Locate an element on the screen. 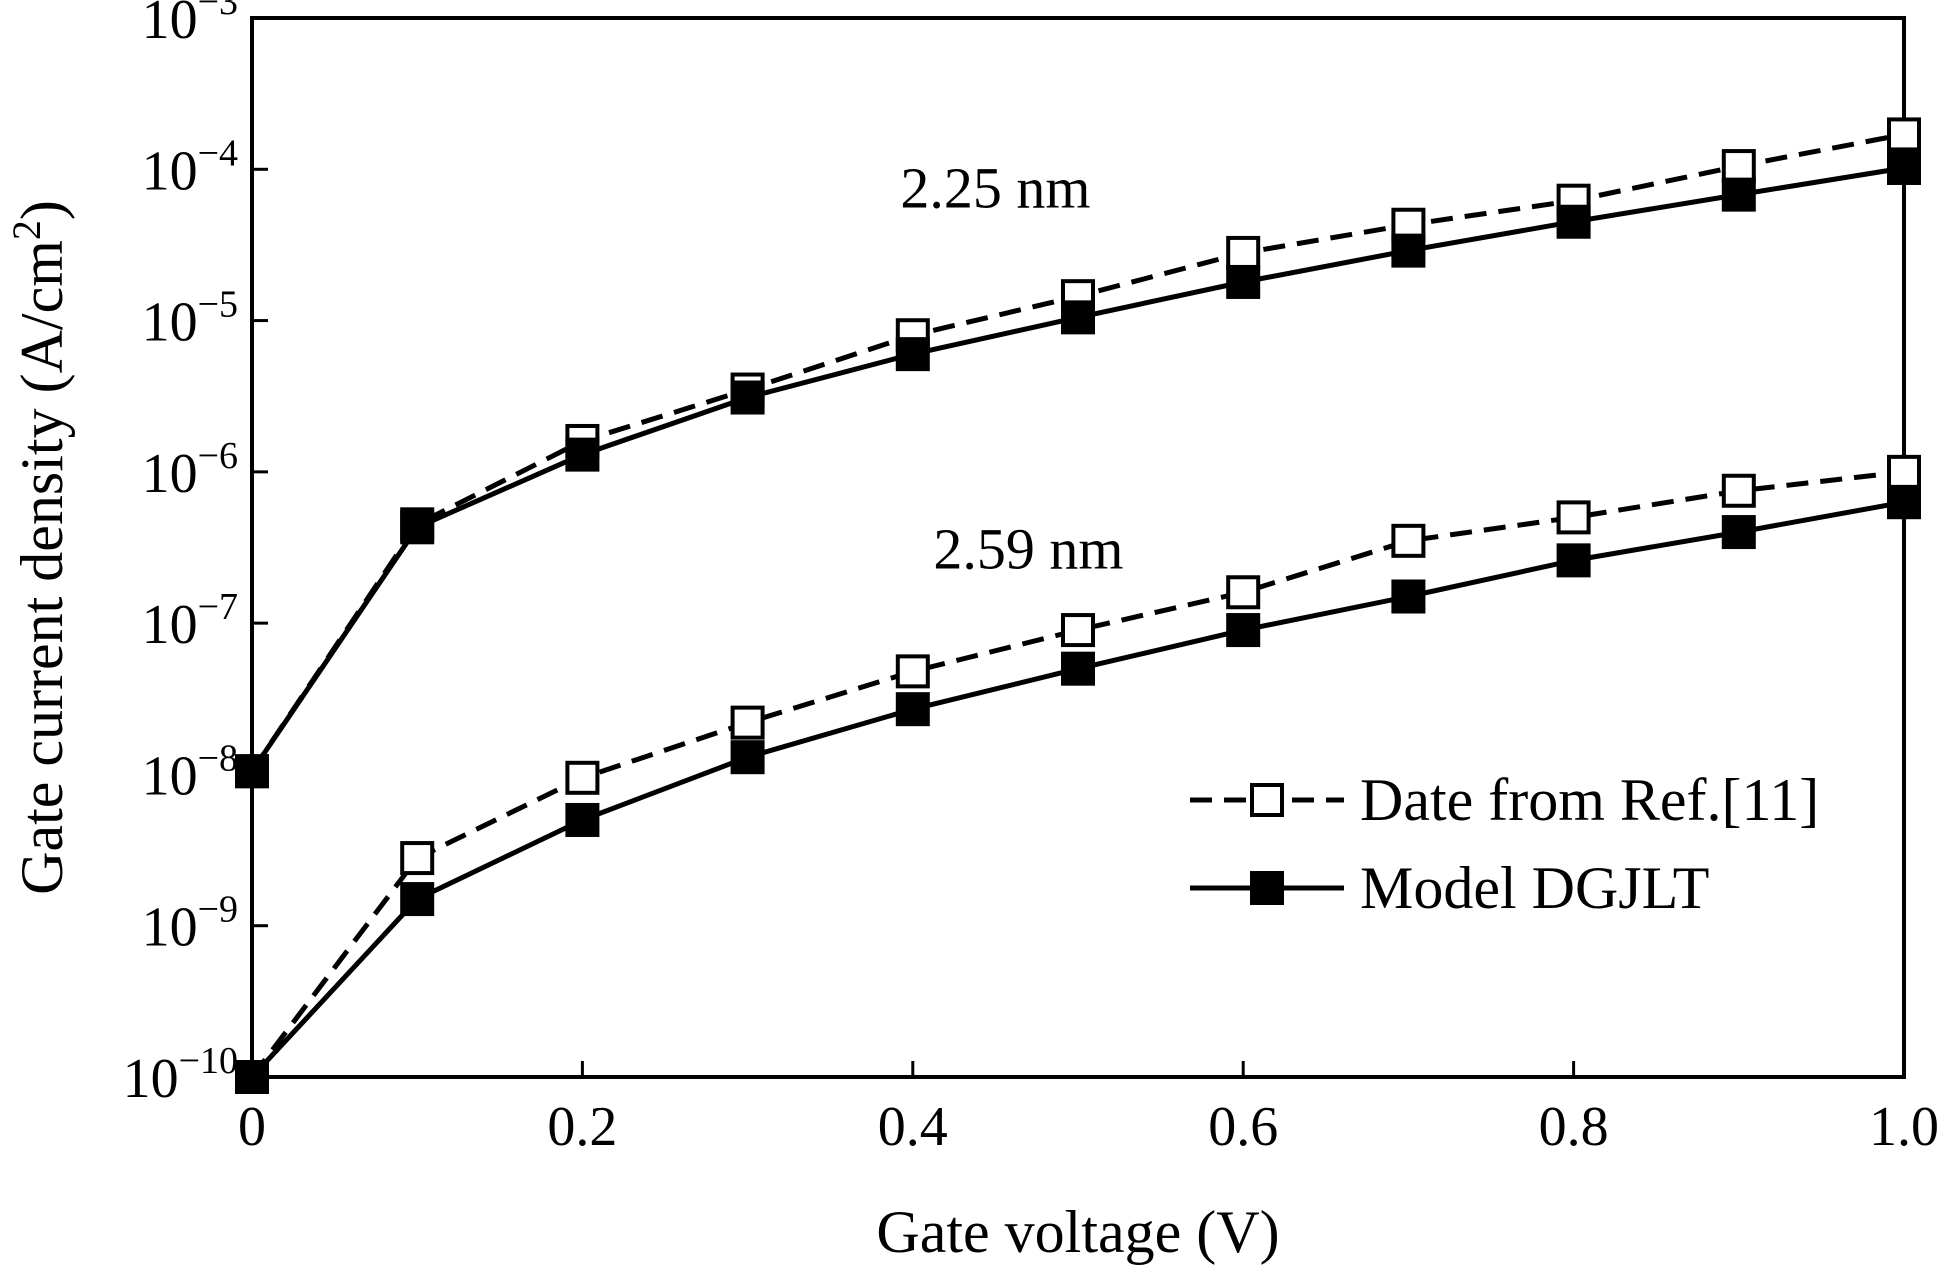 The width and height of the screenshot is (1946, 1272). y-tick-exponent: −4 is located at coordinates (218, 153).